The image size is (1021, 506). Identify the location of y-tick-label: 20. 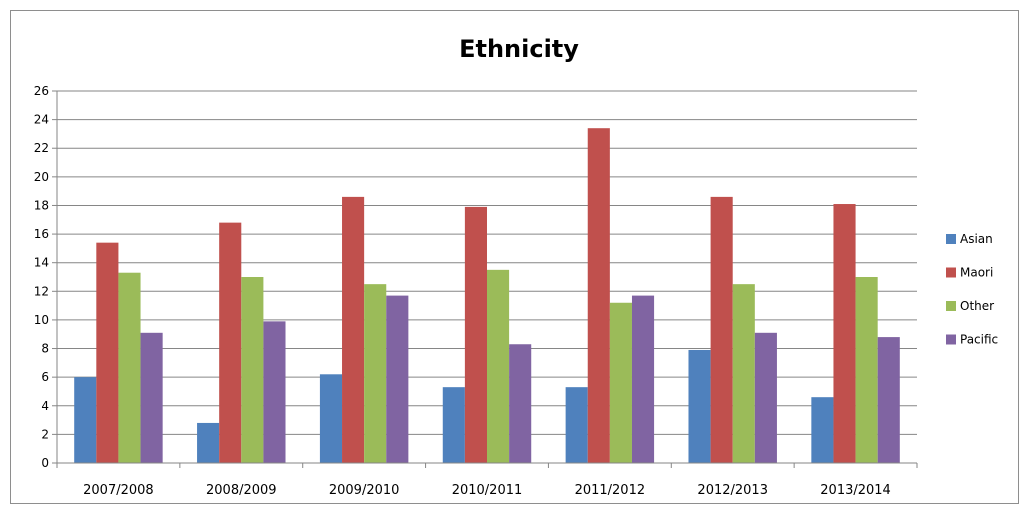
(41, 177).